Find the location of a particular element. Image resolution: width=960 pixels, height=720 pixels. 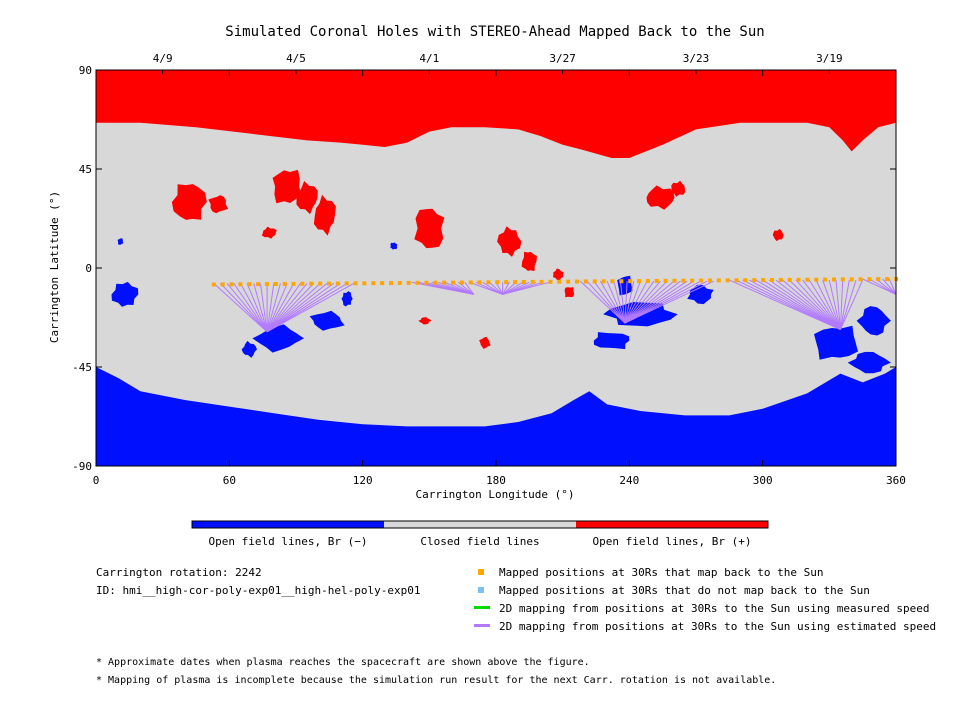

date-label: 3/23 is located at coordinates (696, 58).